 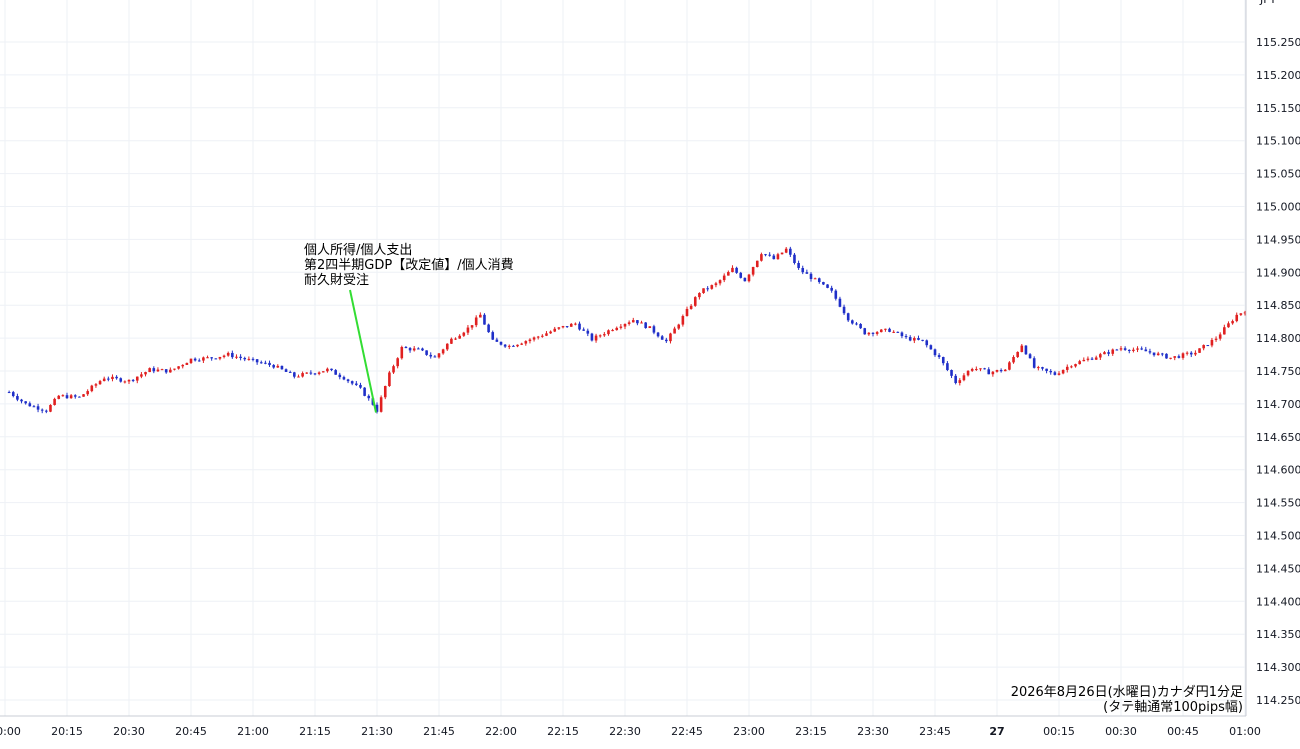 I want to click on x-tick-label: 23:00, so click(x=749, y=731).